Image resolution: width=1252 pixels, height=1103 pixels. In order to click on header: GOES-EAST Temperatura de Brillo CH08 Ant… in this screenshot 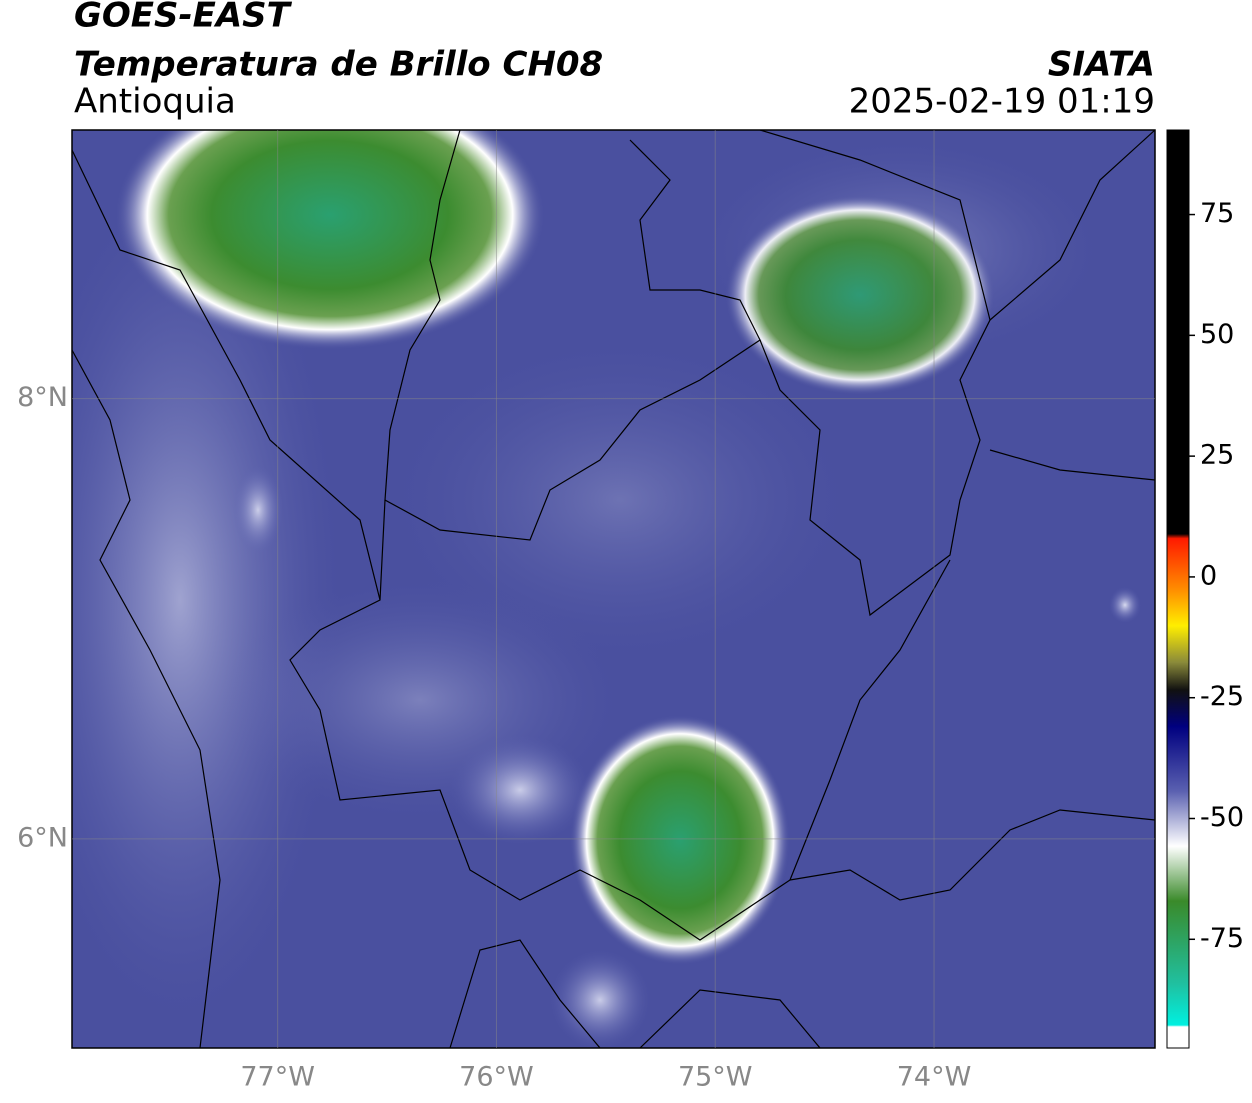, I will do `click(614, 61)`.